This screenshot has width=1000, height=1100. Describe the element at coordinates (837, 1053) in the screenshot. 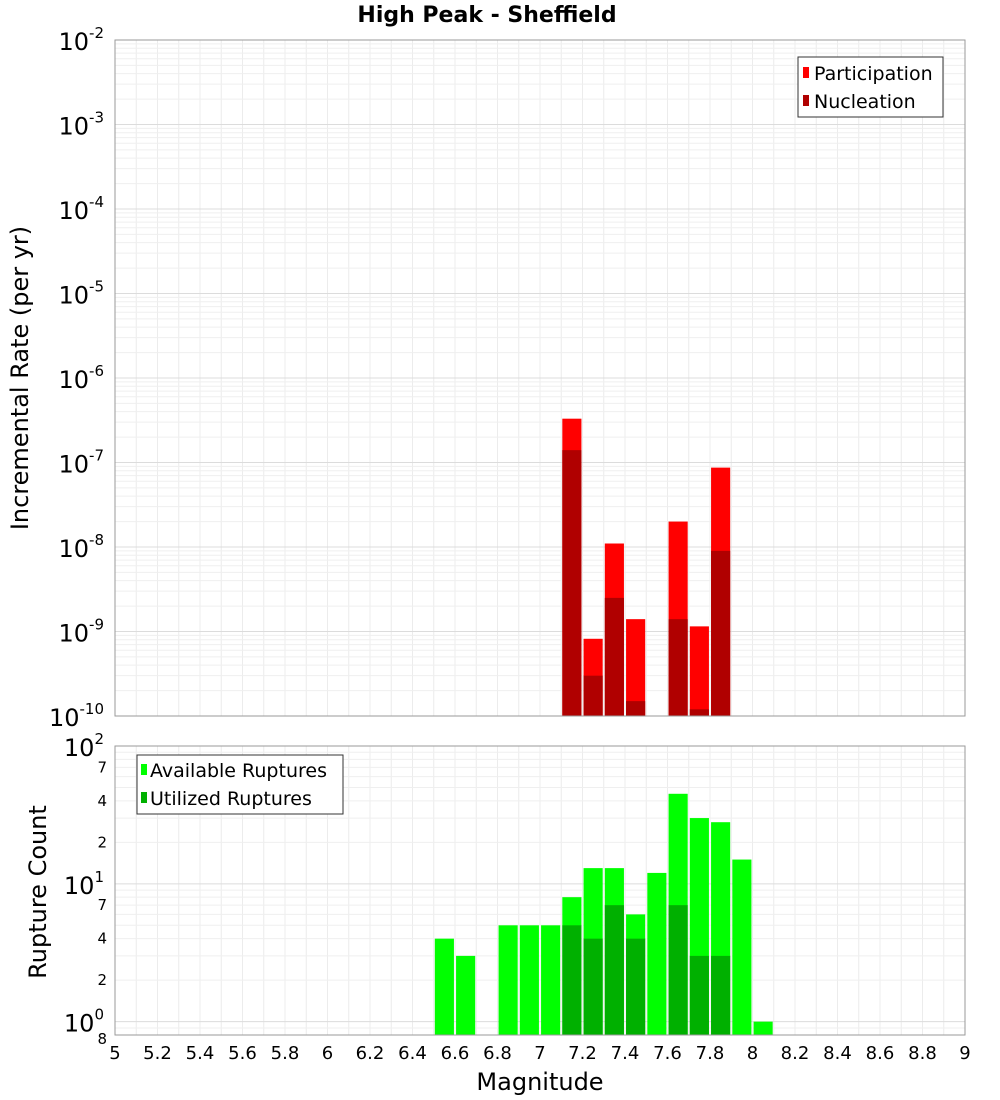

I see `x-tick-label: 8.4` at that location.